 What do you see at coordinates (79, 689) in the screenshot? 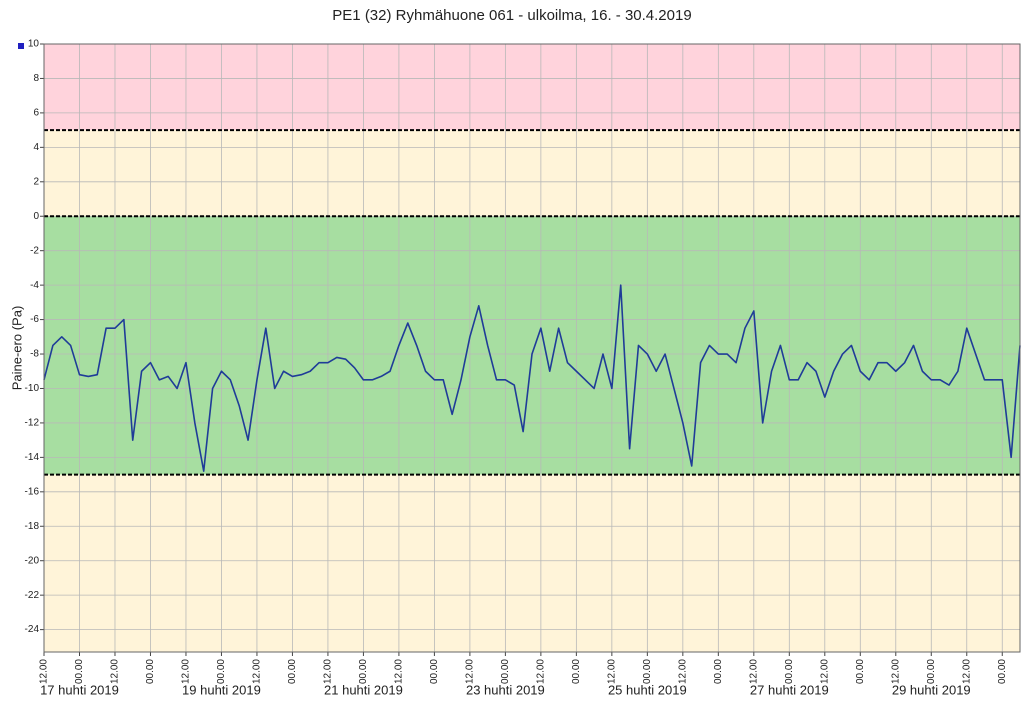
I see `day-label: 17 huhti 2019` at bounding box center [79, 689].